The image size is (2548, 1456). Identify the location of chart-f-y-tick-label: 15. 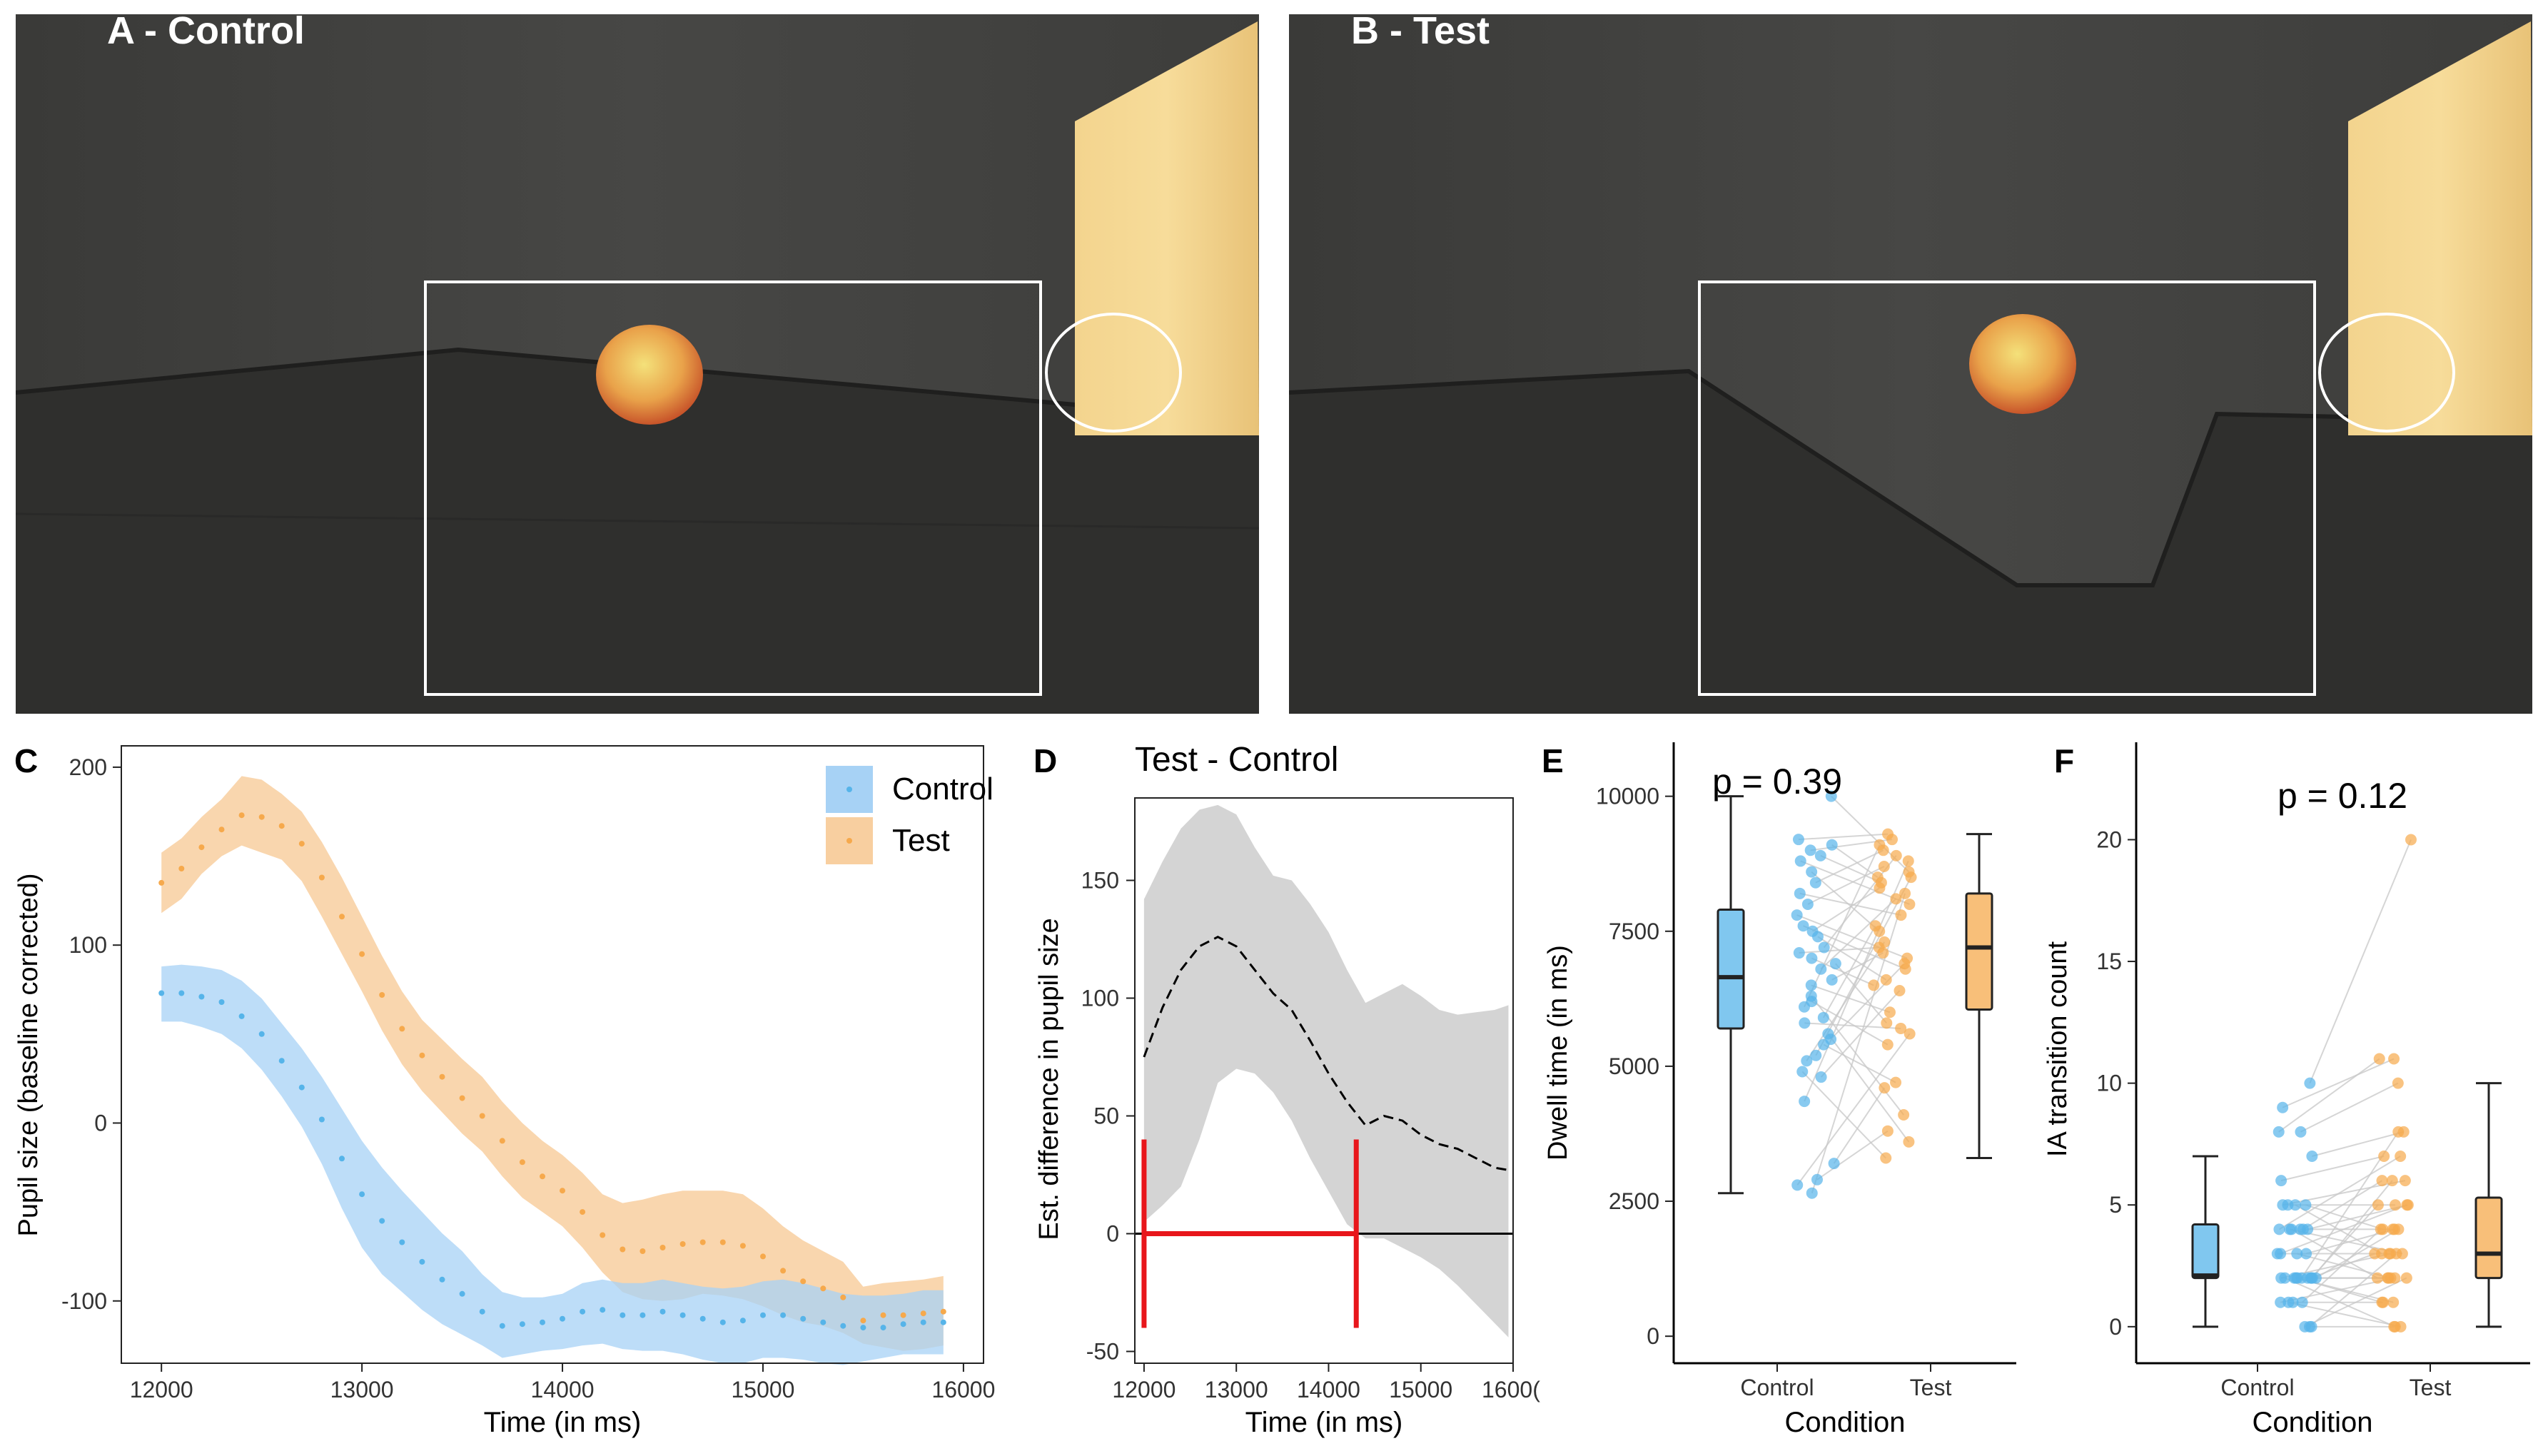
(2109, 961).